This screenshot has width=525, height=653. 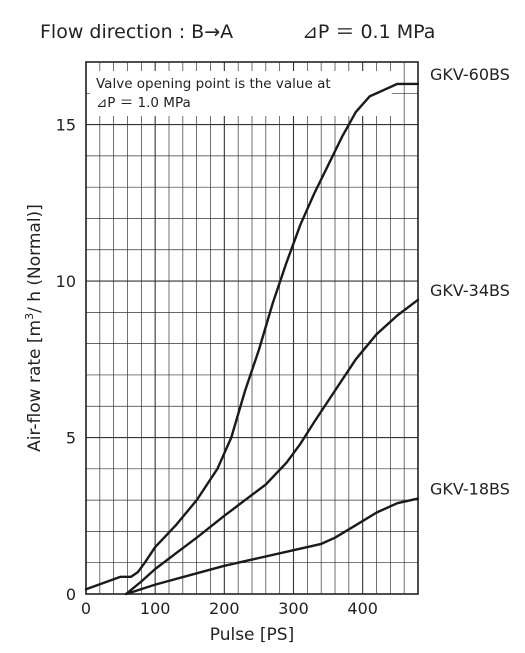 I want to click on y-tick-label: 5, so click(x=71, y=438).